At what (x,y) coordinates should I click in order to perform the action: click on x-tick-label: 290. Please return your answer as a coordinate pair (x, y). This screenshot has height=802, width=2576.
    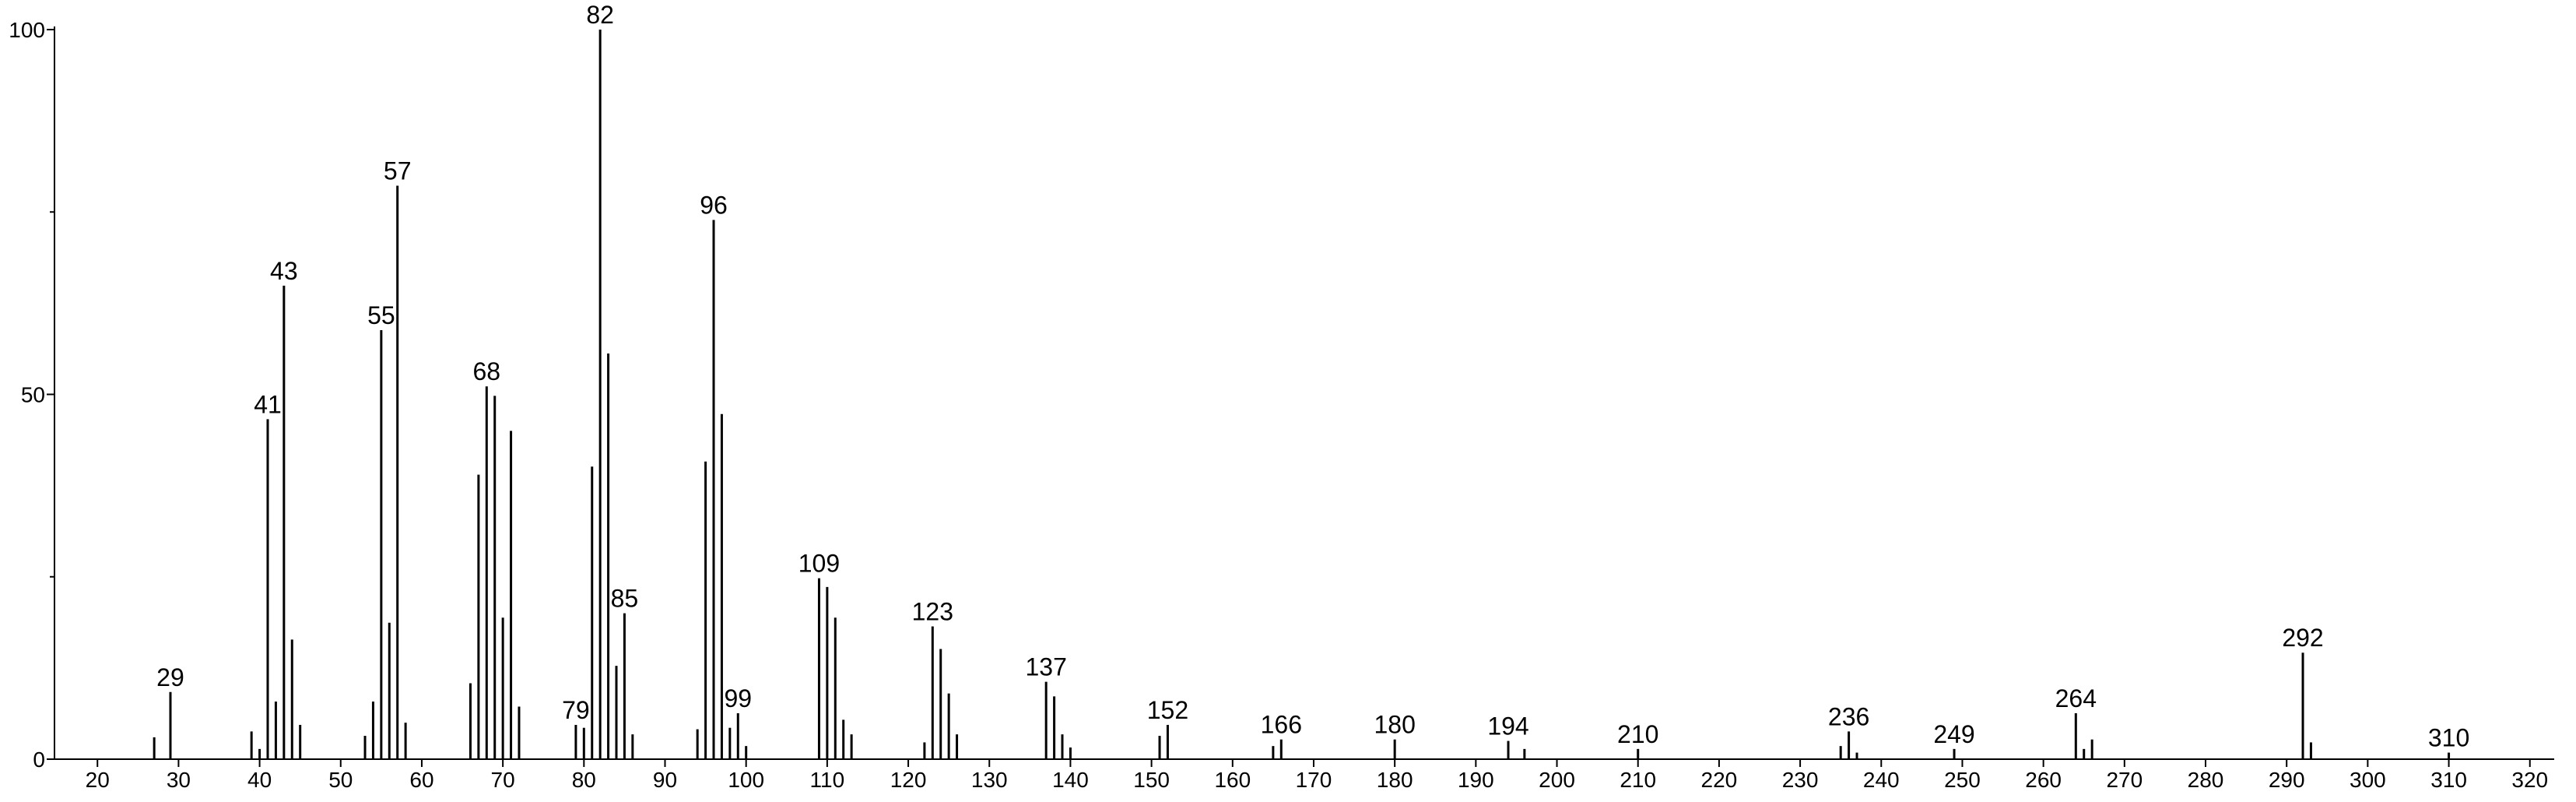
    Looking at the image, I should click on (2287, 780).